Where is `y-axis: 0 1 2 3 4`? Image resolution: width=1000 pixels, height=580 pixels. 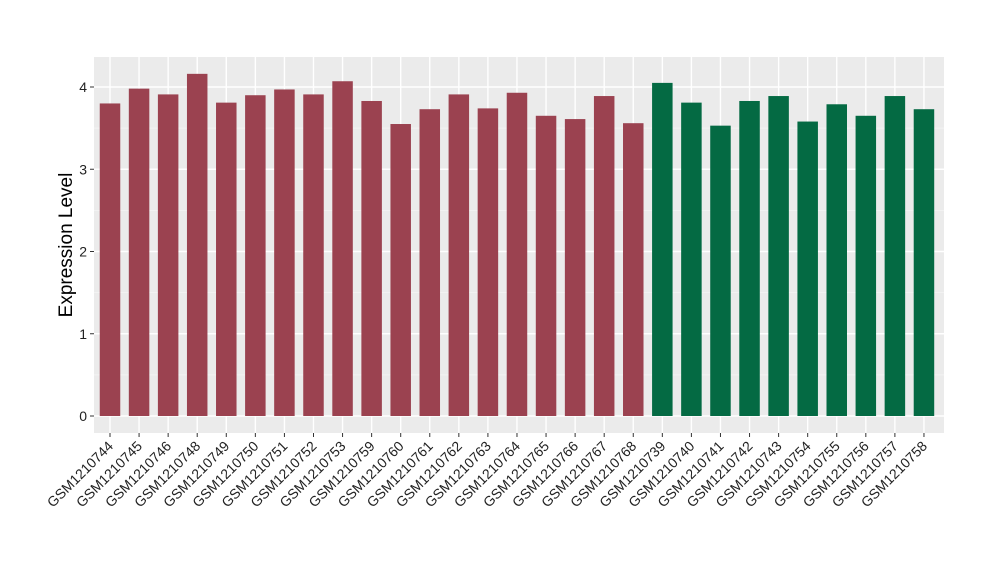
y-axis: 0 1 2 3 4 is located at coordinates (86, 251).